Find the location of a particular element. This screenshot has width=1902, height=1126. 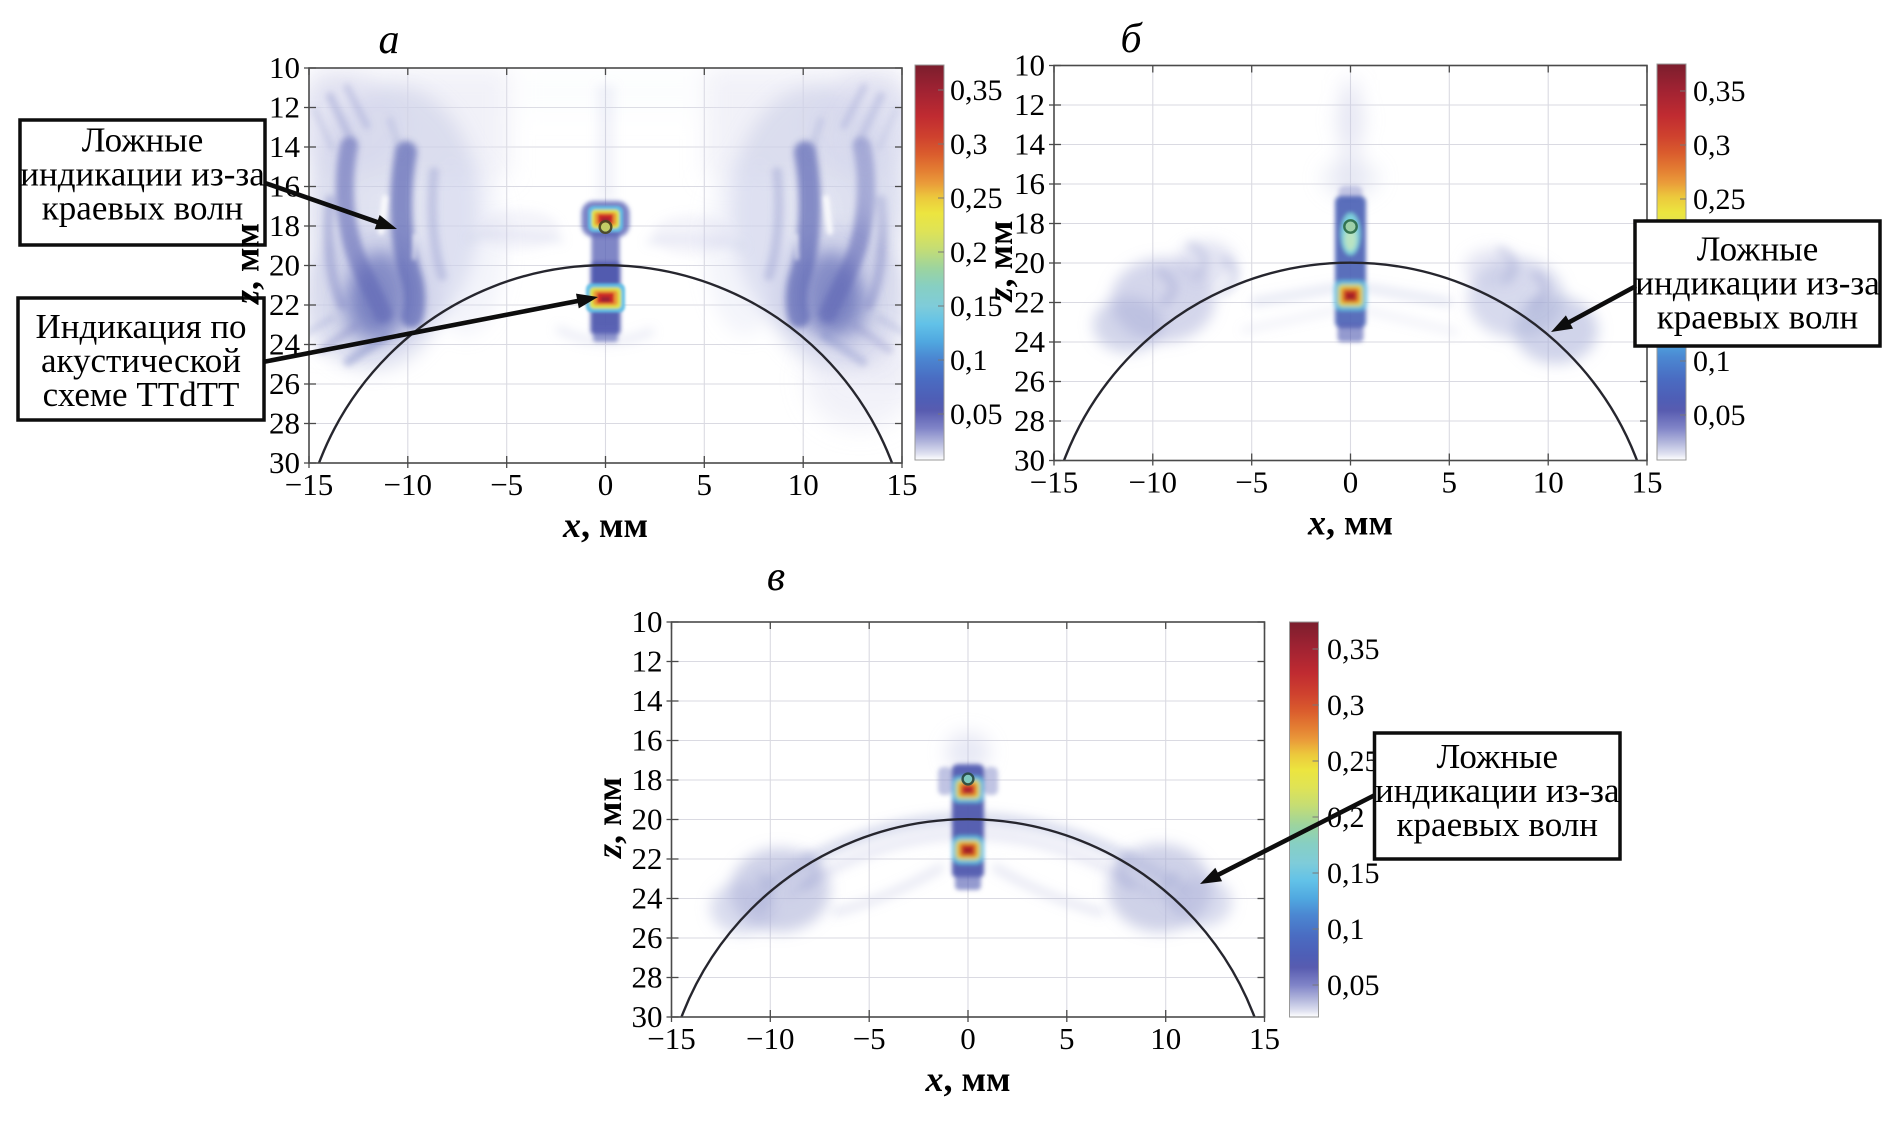

svg-text: схеме TTdTT is located at coordinates (141, 394).